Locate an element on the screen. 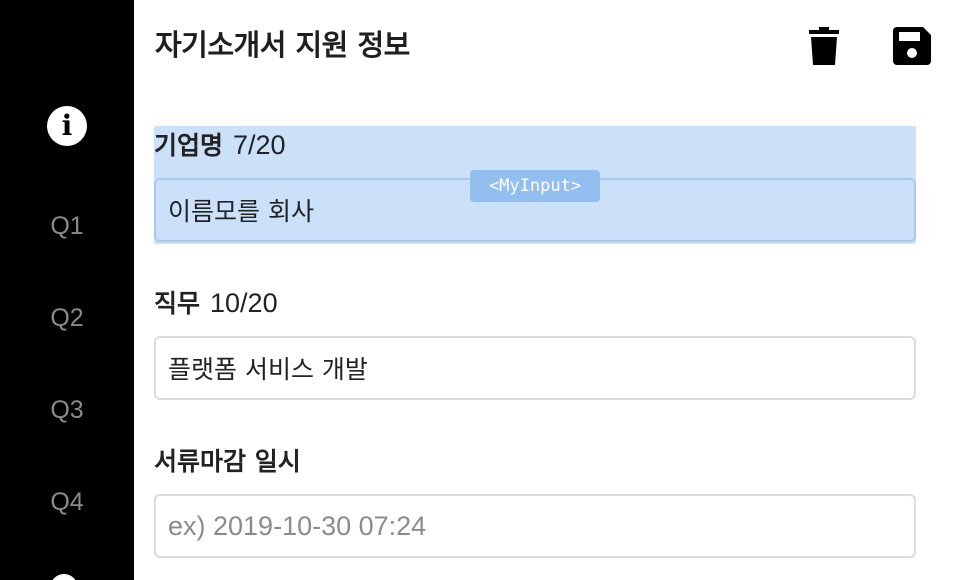  sidebar-item-q1: Q1 is located at coordinates (67, 226).